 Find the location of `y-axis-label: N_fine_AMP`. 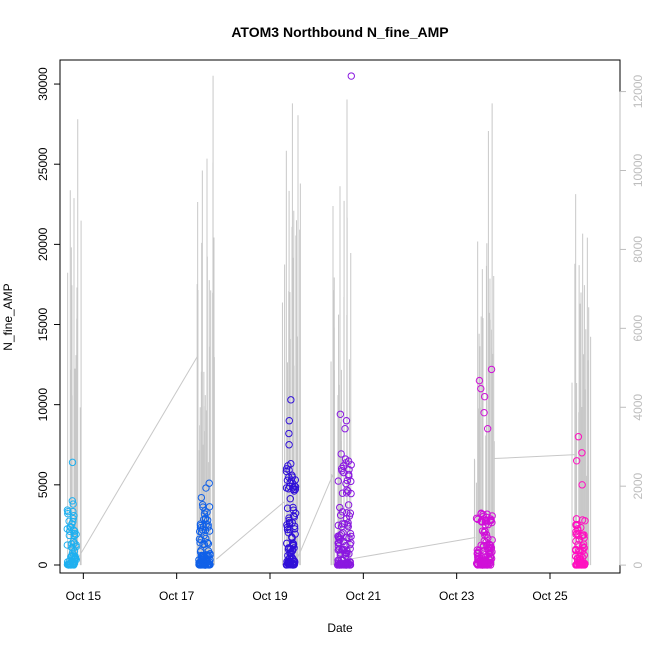

y-axis-label: N_fine_AMP is located at coordinates (8, 316).